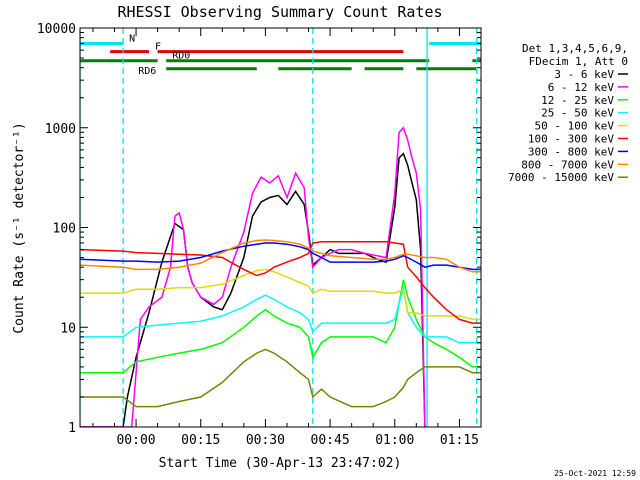 This screenshot has height=480, width=640. What do you see at coordinates (280, 55) in the screenshot?
I see `observing-flags: N F RD0 RD6` at bounding box center [280, 55].